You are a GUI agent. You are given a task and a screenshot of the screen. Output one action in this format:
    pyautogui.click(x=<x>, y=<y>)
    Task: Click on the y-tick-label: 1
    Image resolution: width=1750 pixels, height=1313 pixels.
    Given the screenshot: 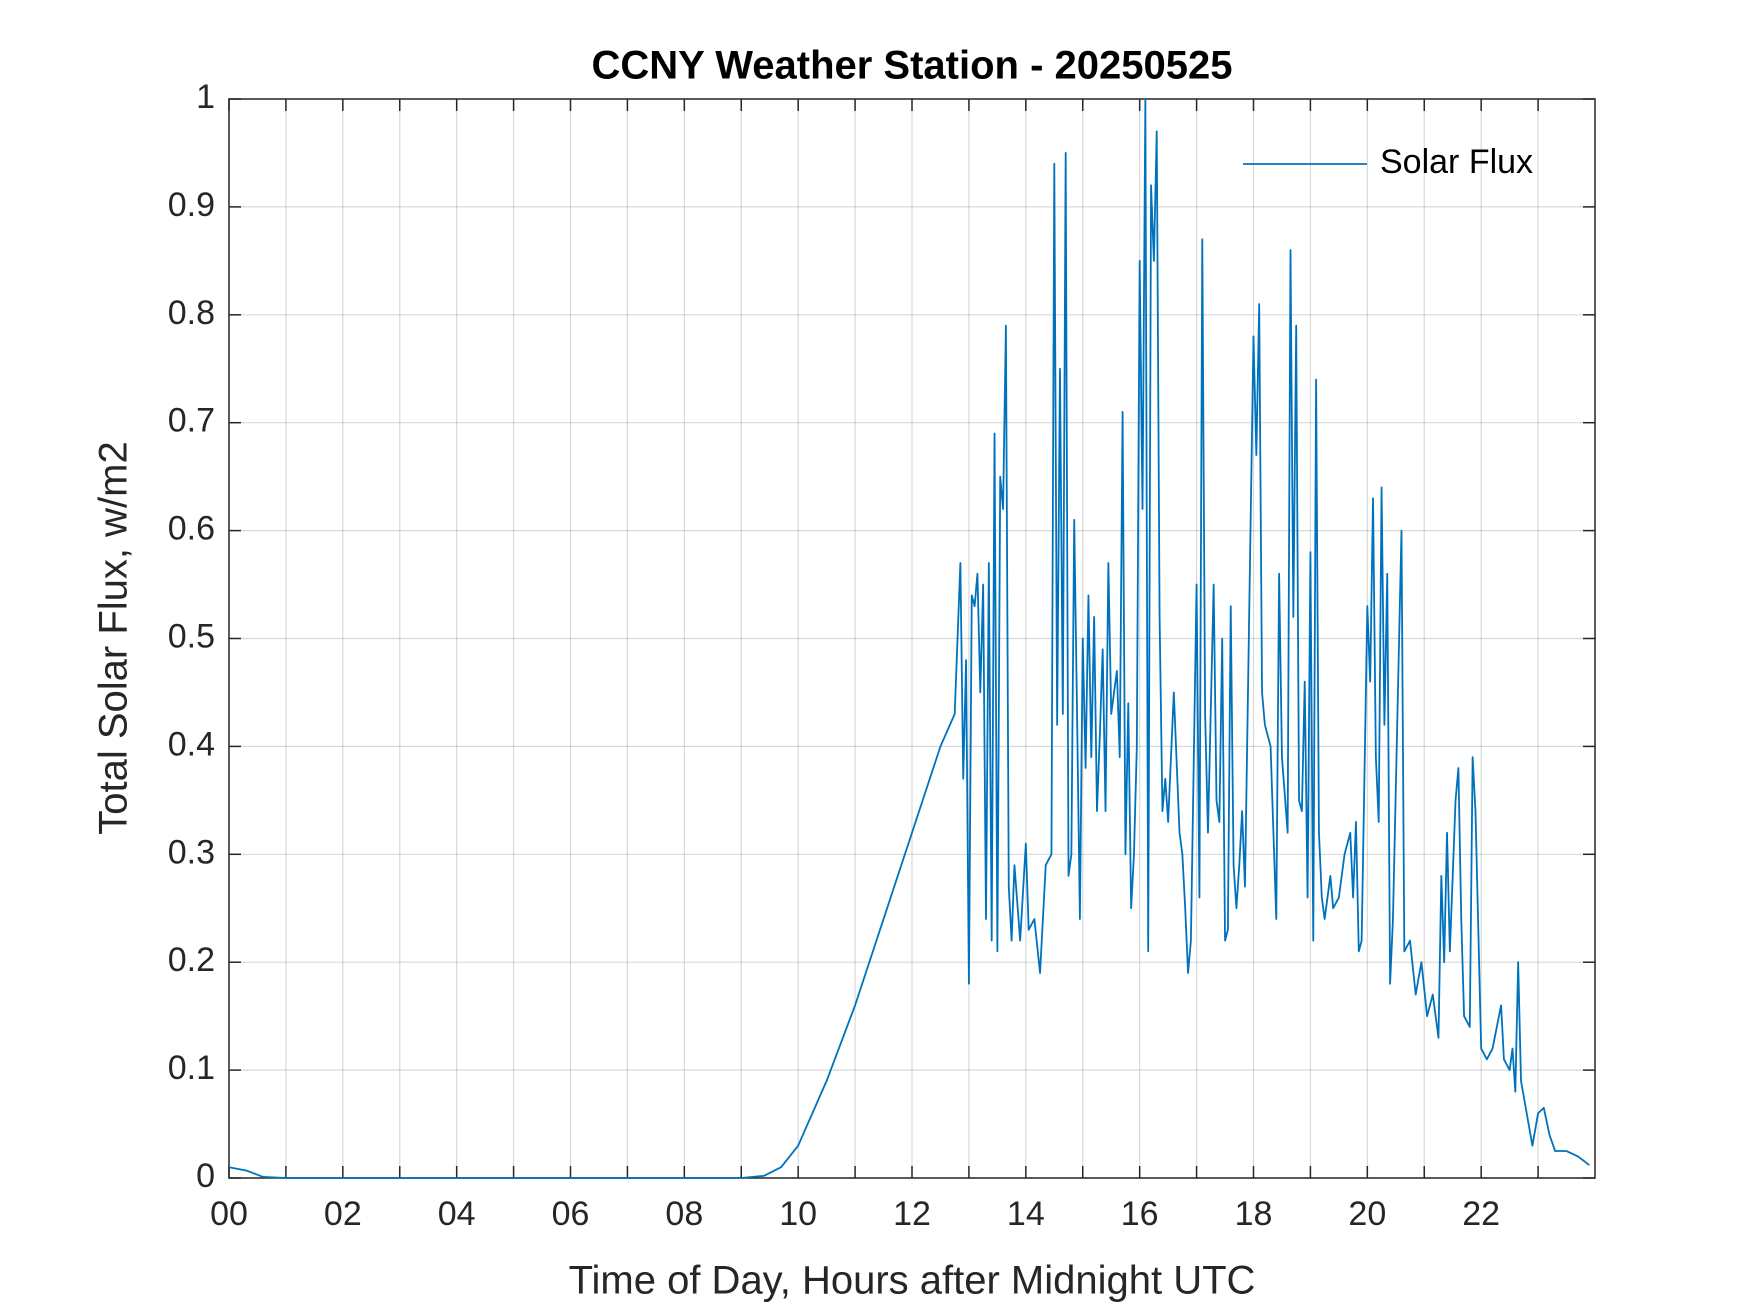 What is the action you would take?
    pyautogui.click(x=205, y=97)
    